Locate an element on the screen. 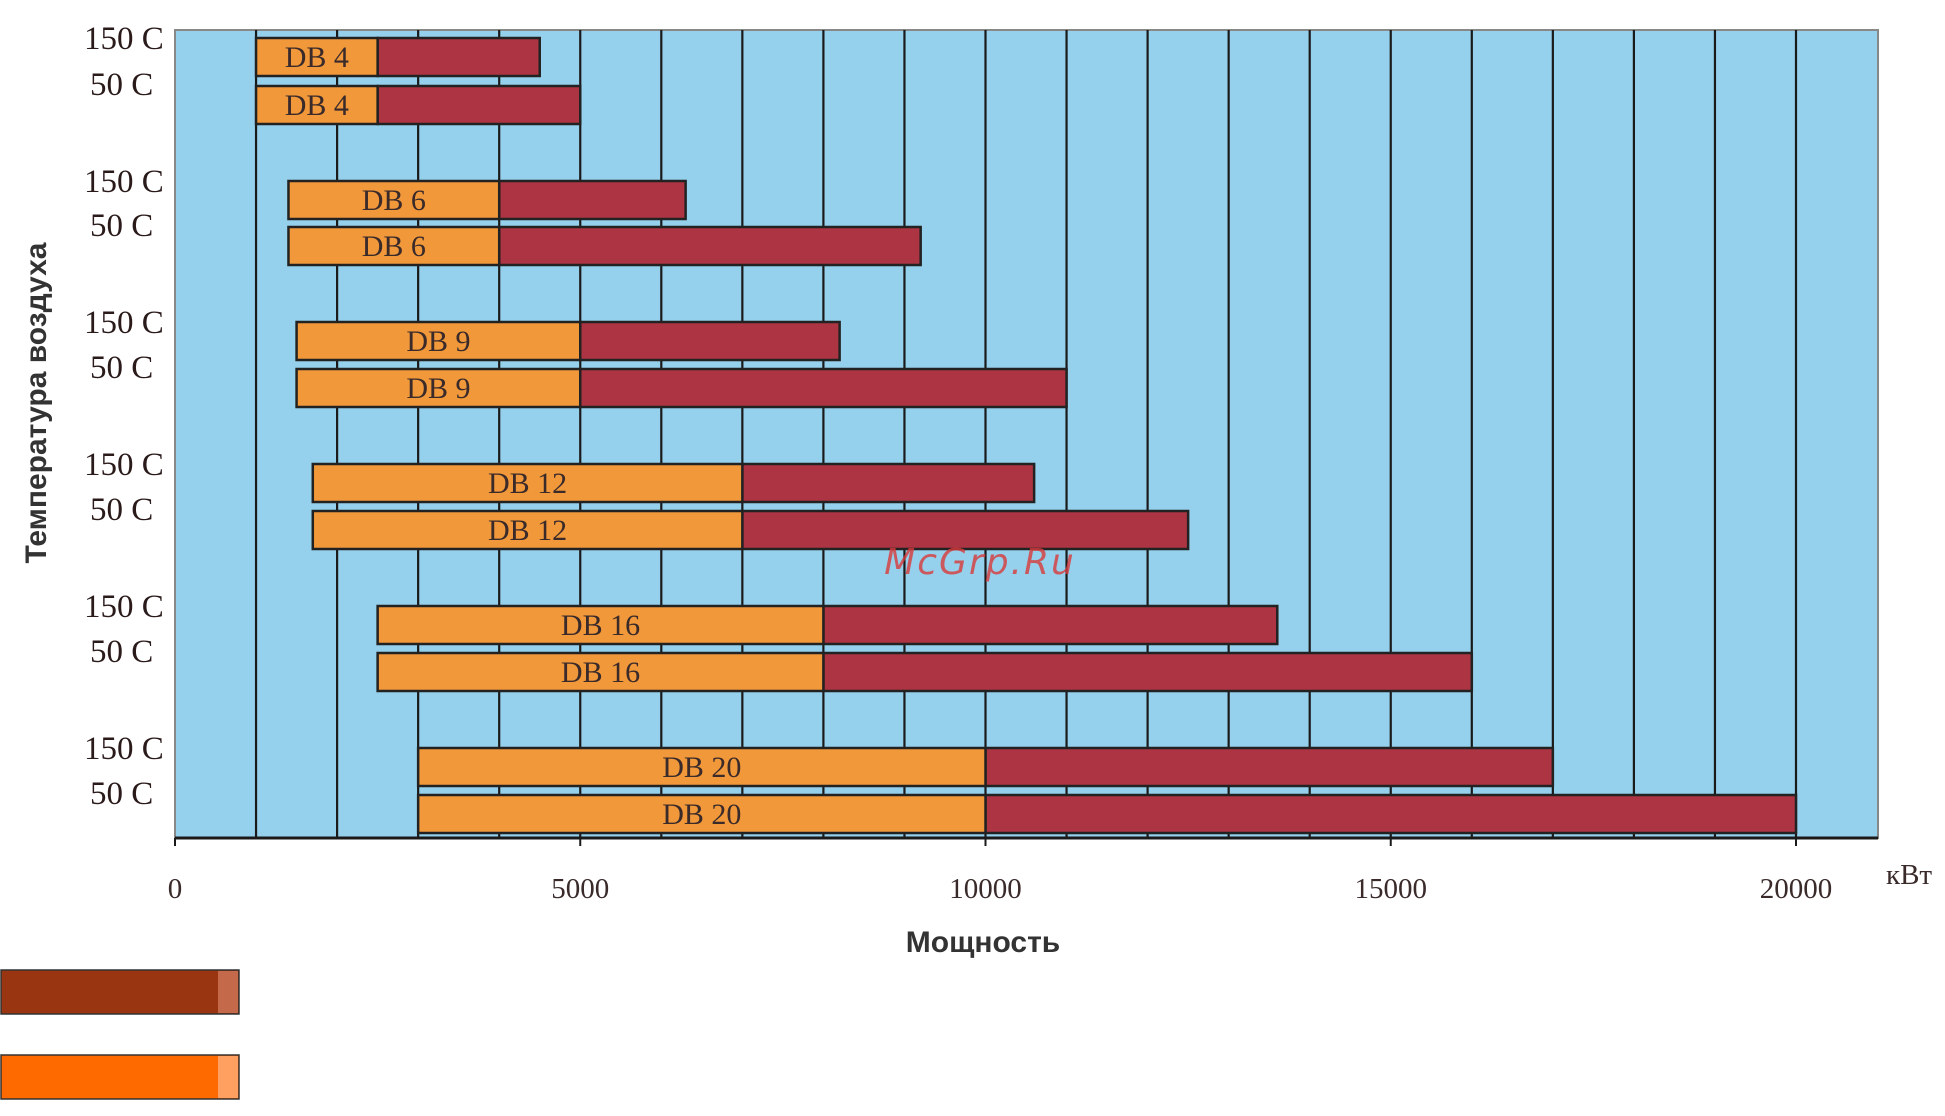 This screenshot has height=1116, width=1945. x-axis: 0 5000 10000 15000 20000 is located at coordinates (1023, 870).